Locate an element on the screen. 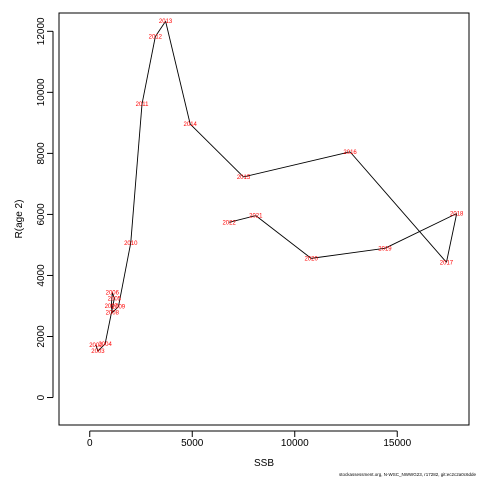 This screenshot has width=480, height=480. point-label-2022: 2022 is located at coordinates (229, 223).